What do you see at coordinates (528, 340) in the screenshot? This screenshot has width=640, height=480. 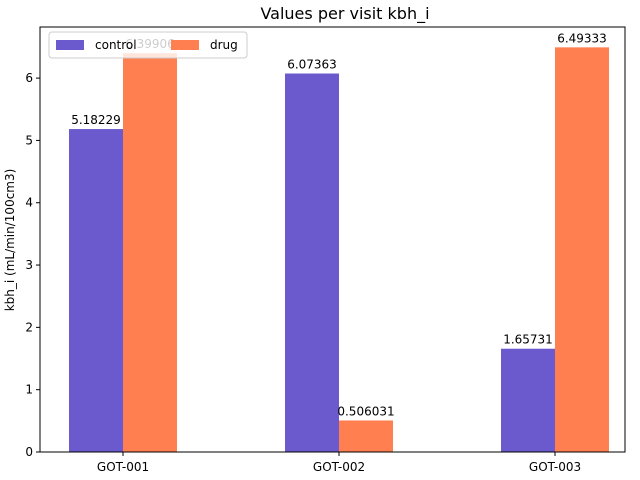 I see `data-label-control-2: 1.65731` at bounding box center [528, 340].